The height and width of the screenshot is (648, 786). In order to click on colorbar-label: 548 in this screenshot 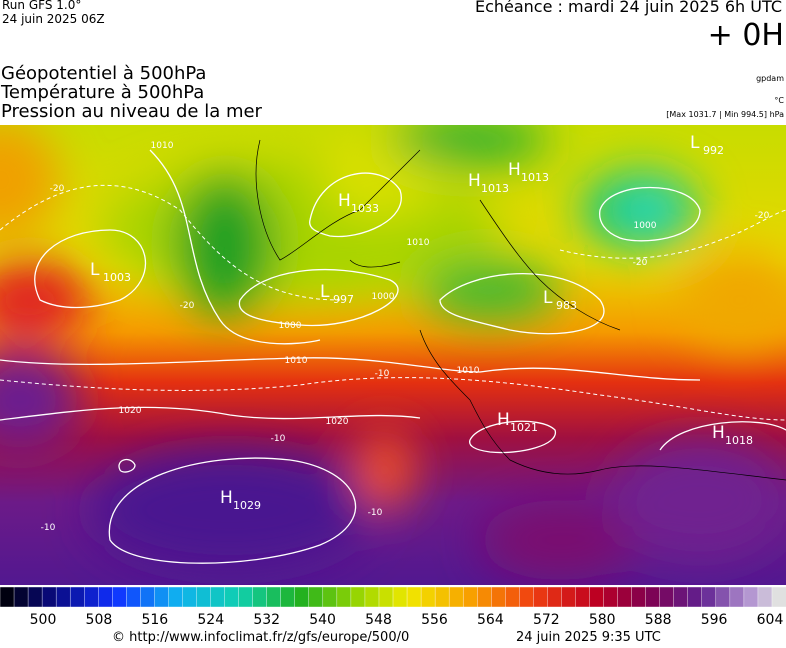, I will do `click(378, 620)`.